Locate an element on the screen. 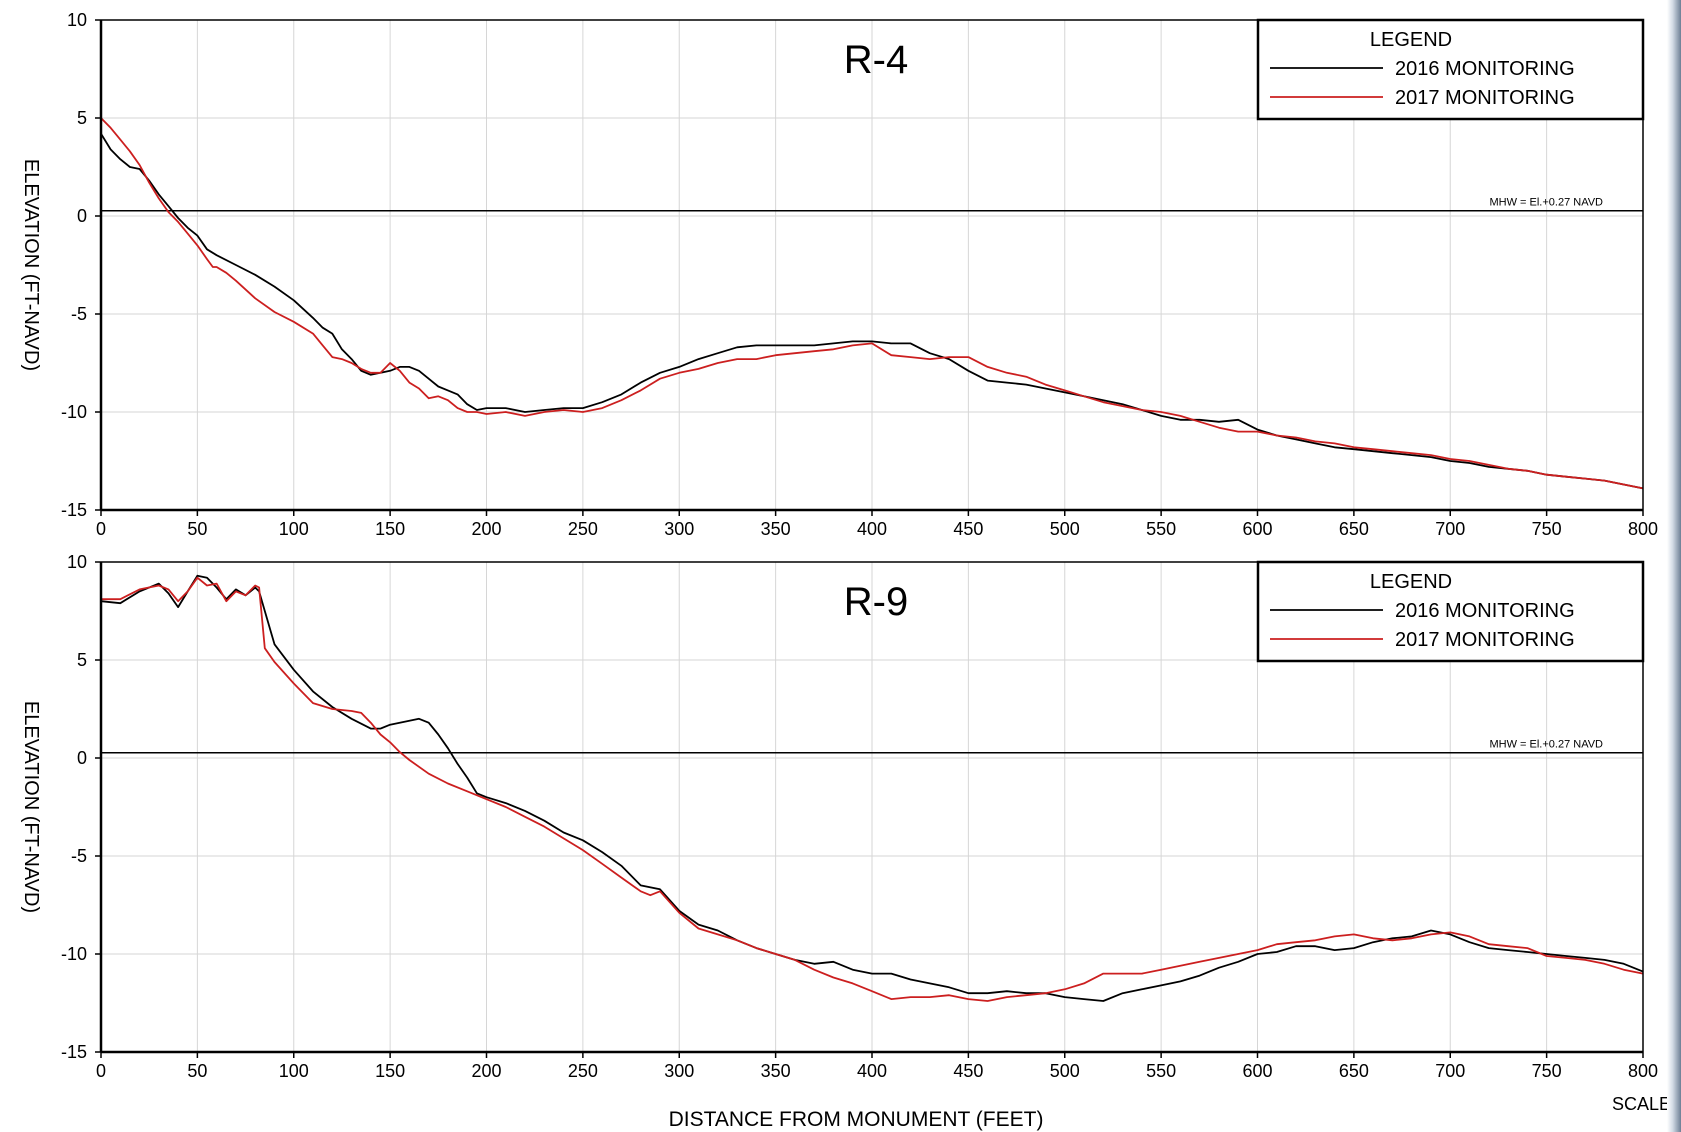  scale-label: SCALE is located at coordinates (1641, 1104).